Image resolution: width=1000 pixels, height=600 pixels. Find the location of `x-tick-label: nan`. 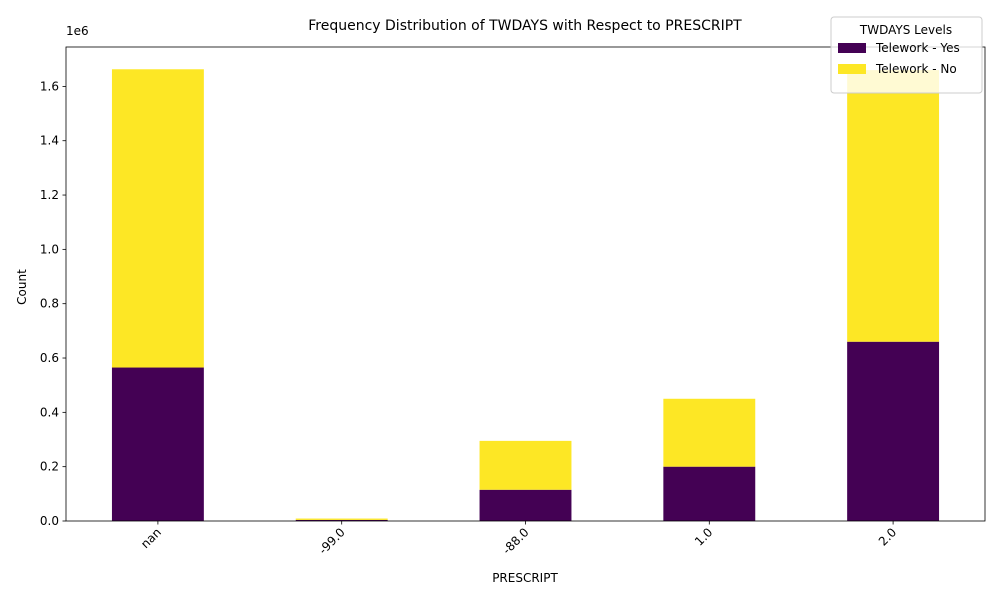

x-tick-label: nan is located at coordinates (151, 538).